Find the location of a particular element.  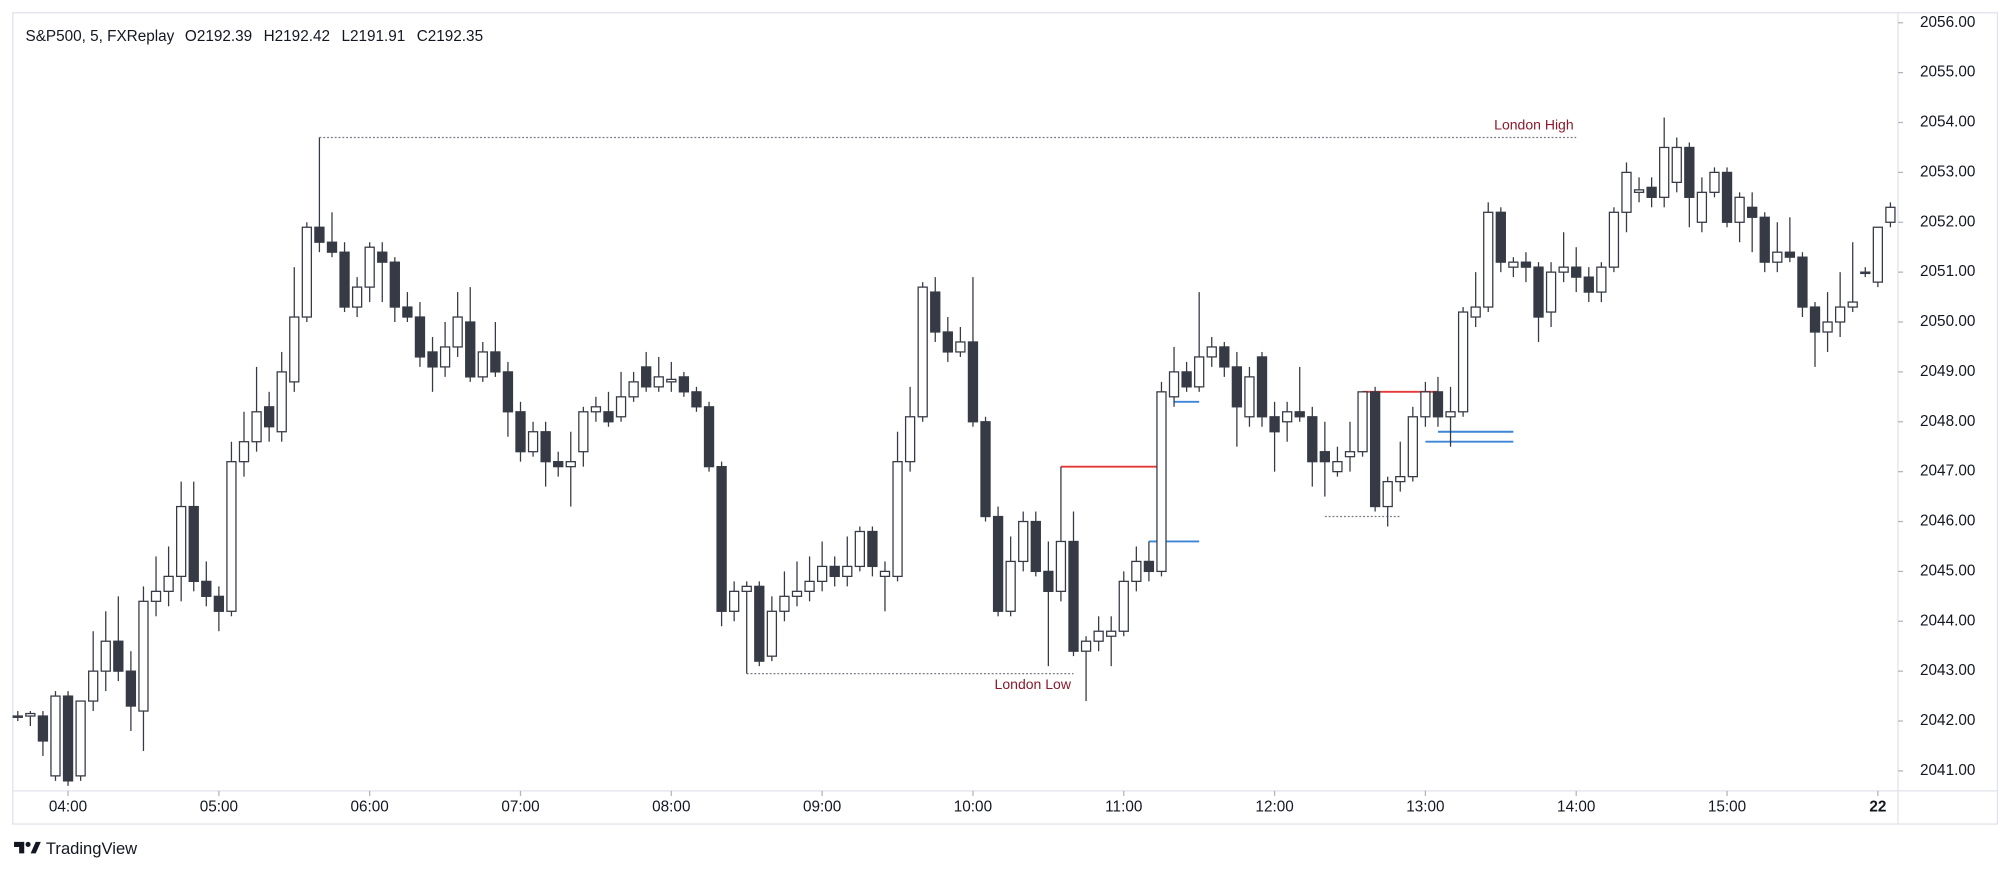

x-tick-label: 14:00 is located at coordinates (1576, 806).